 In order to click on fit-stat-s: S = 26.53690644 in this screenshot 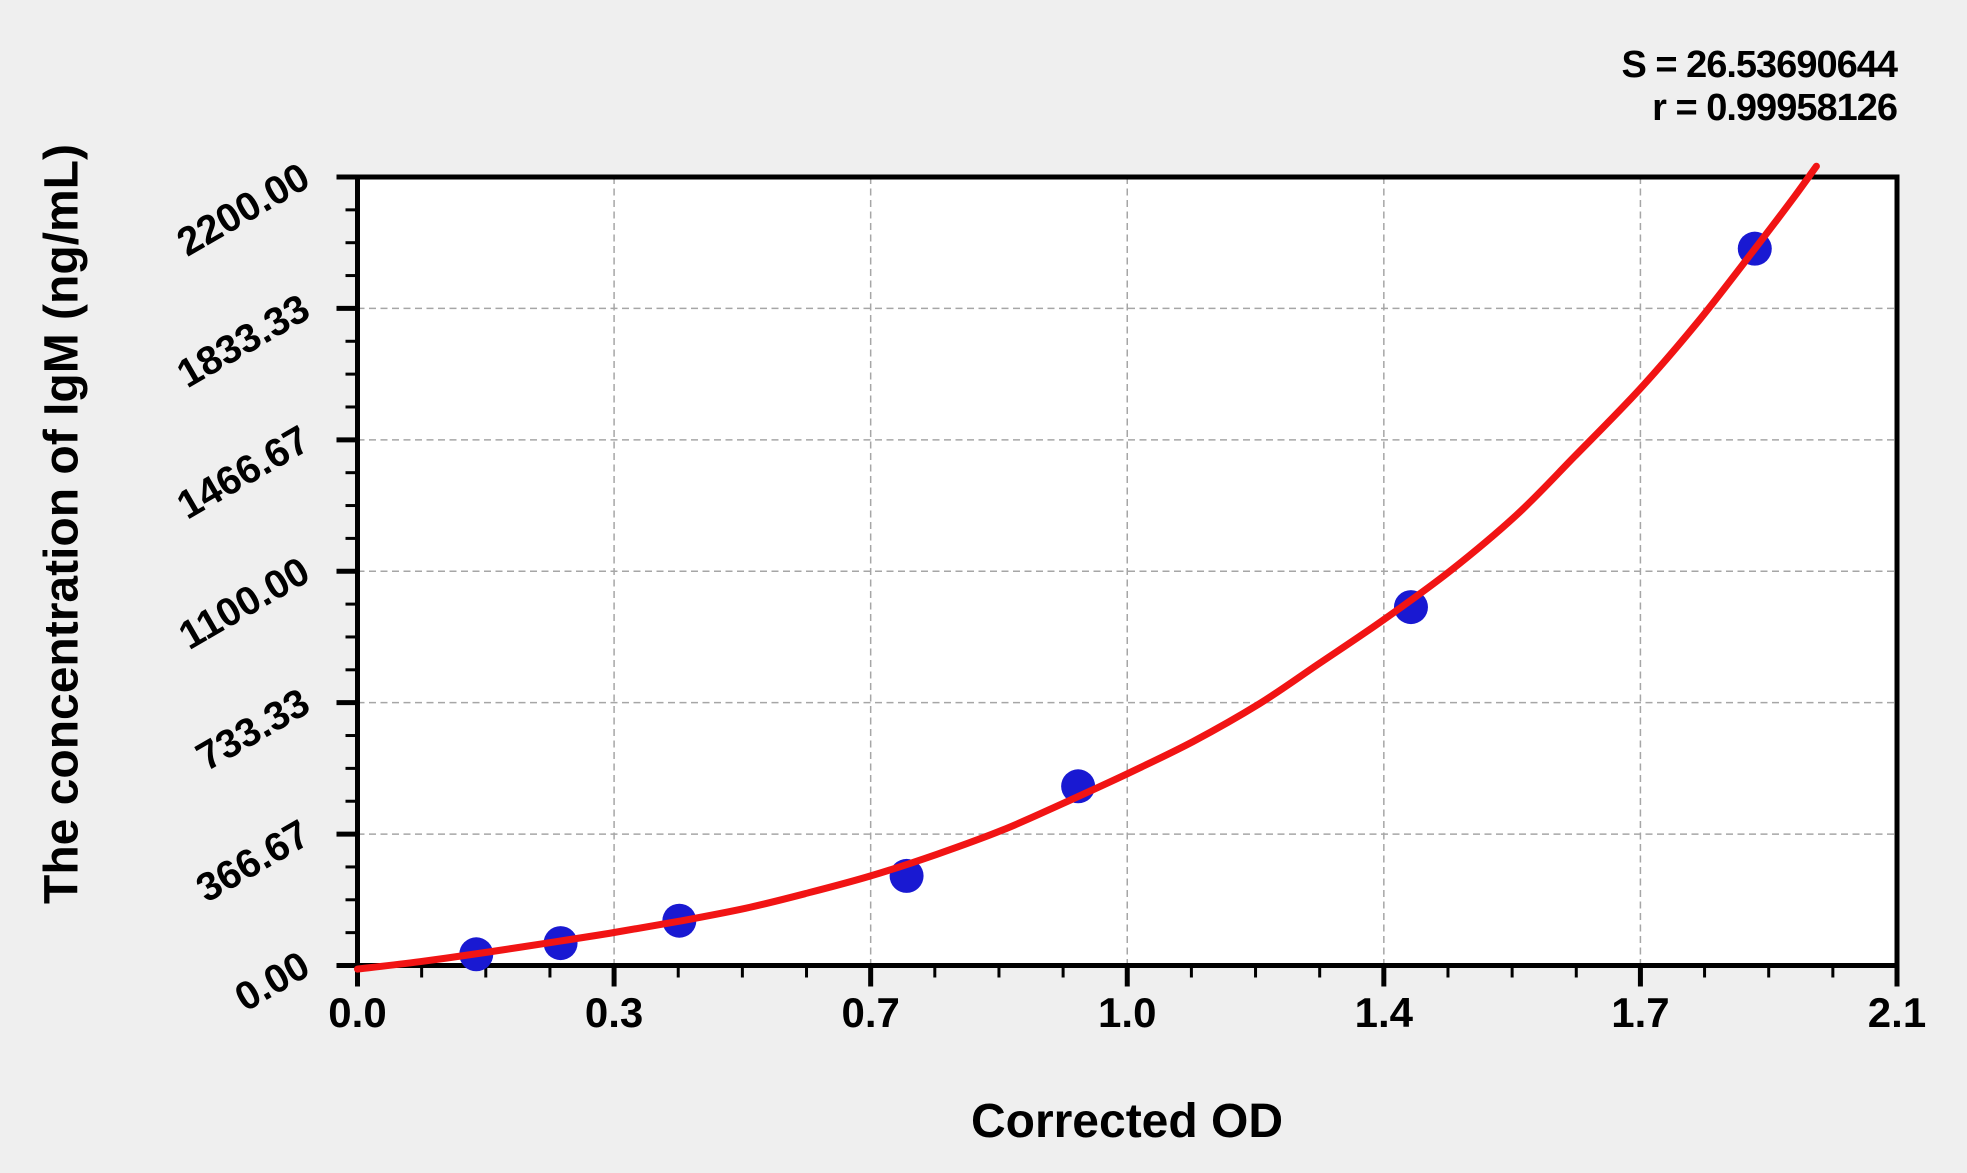, I will do `click(1759, 65)`.